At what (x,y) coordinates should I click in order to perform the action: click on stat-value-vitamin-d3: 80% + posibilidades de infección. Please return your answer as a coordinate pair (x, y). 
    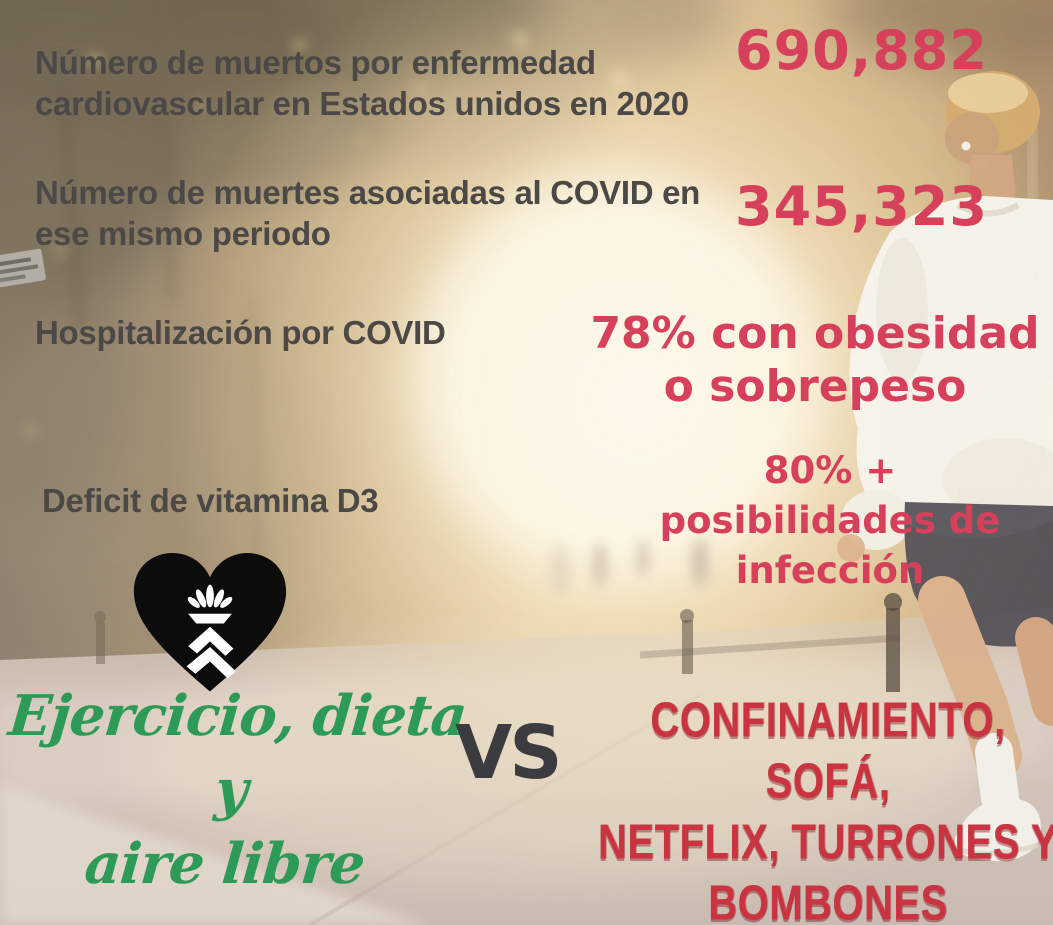
    Looking at the image, I should click on (826, 521).